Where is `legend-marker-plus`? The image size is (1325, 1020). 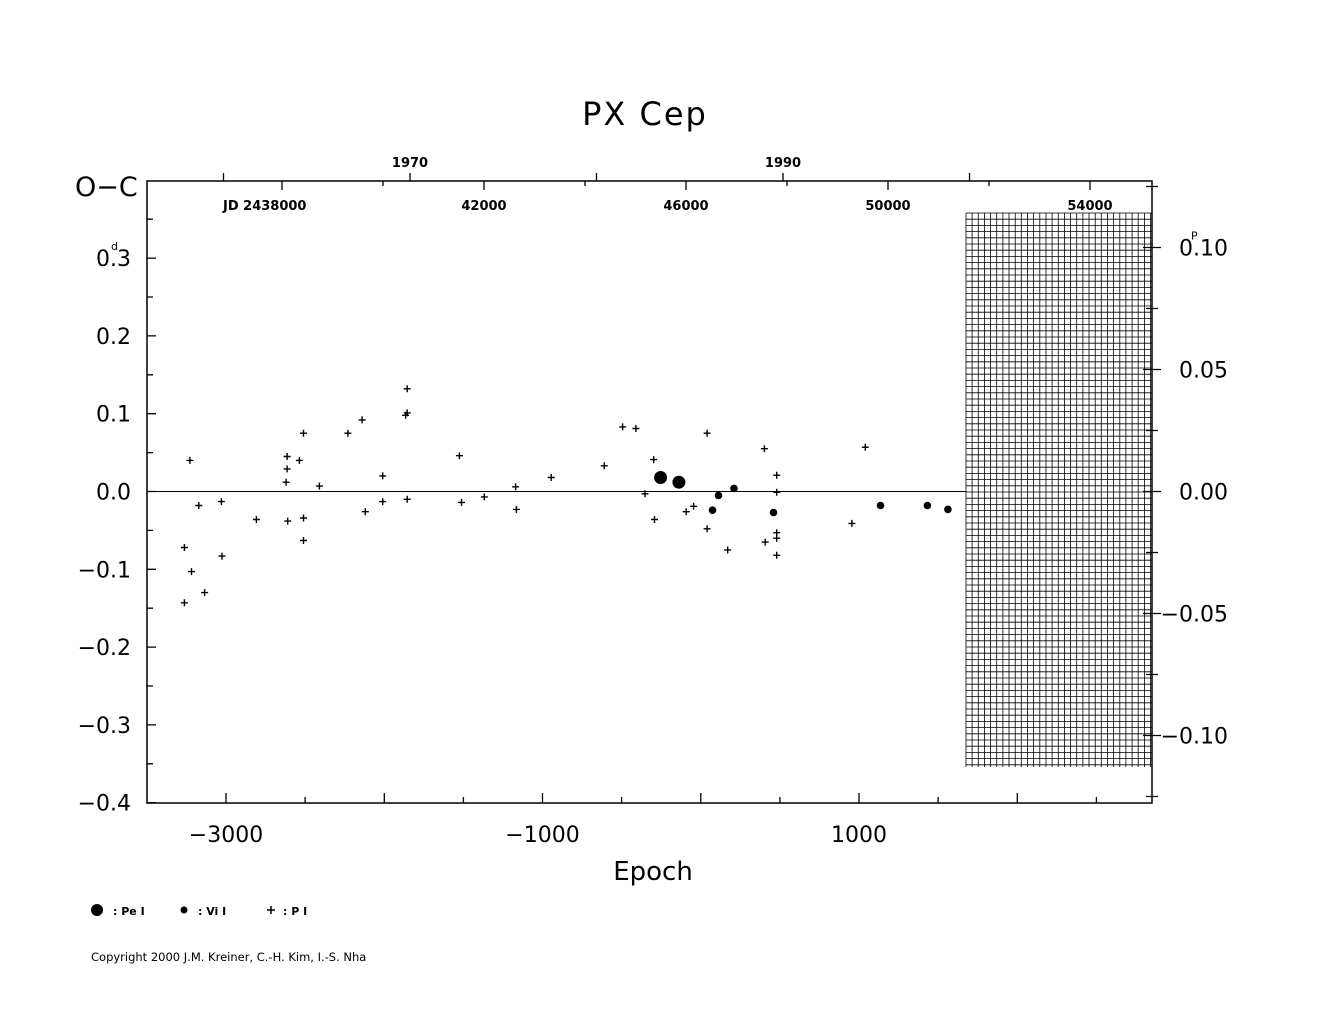 legend-marker-plus is located at coordinates (271, 910).